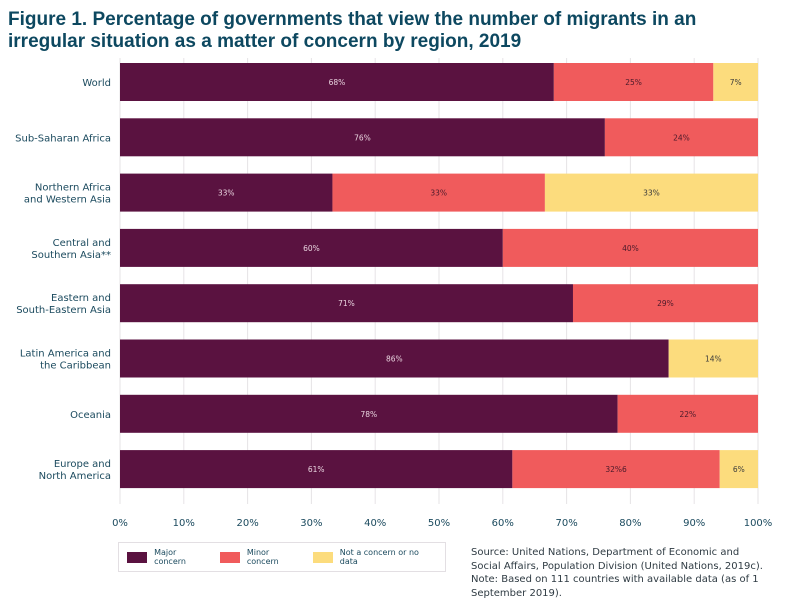 The image size is (790, 610). I want to click on data-label: 61%, so click(316, 469).